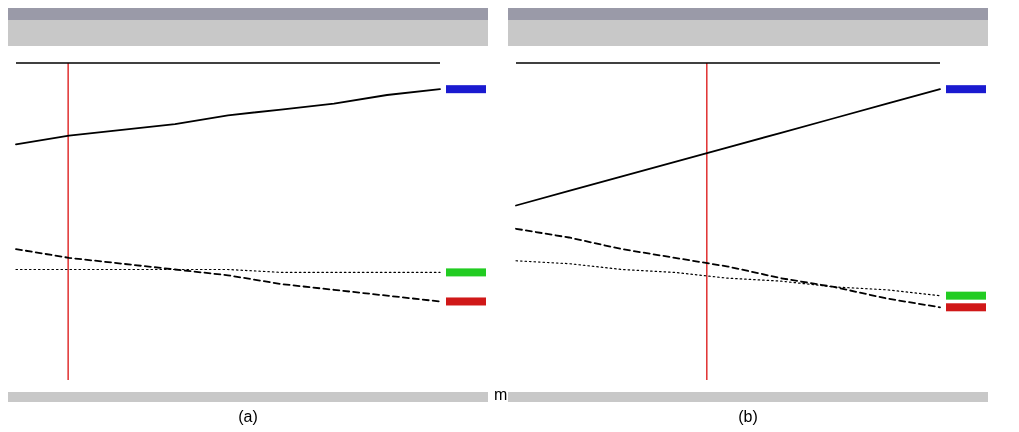 The height and width of the screenshot is (432, 1019). I want to click on text: m, so click(501, 394).